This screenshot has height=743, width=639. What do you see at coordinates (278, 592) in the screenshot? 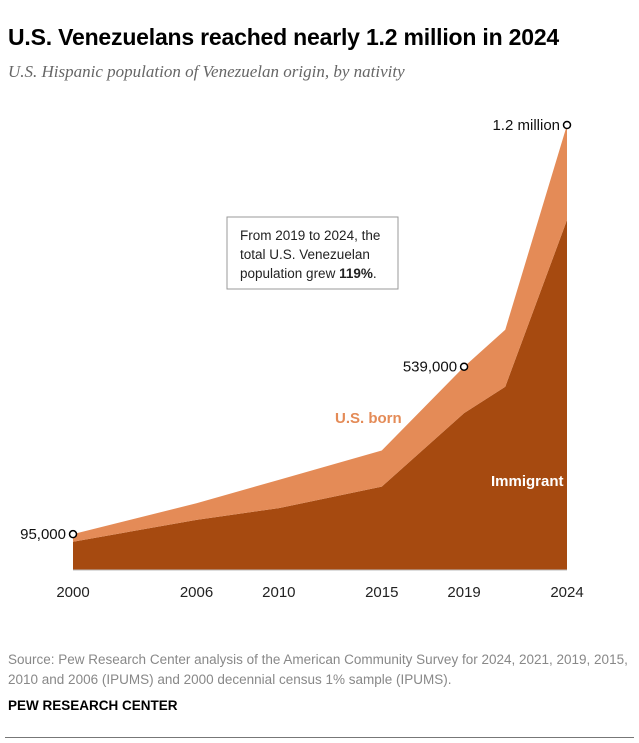
I see `x-tick-label: 2010` at bounding box center [278, 592].